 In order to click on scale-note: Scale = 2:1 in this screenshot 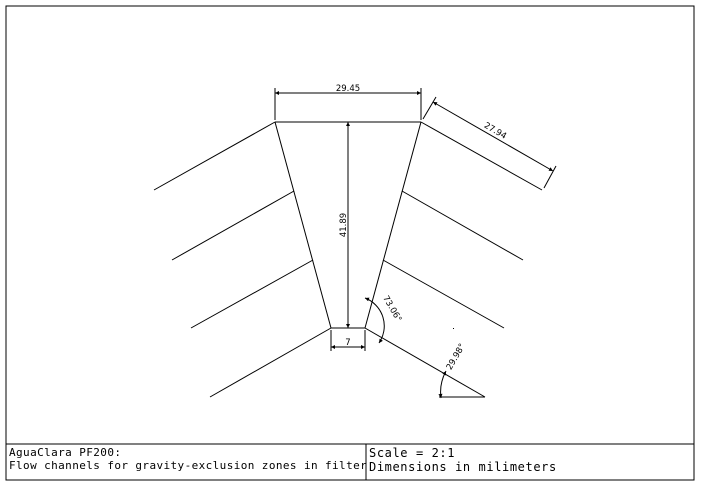, I will do `click(412, 453)`.